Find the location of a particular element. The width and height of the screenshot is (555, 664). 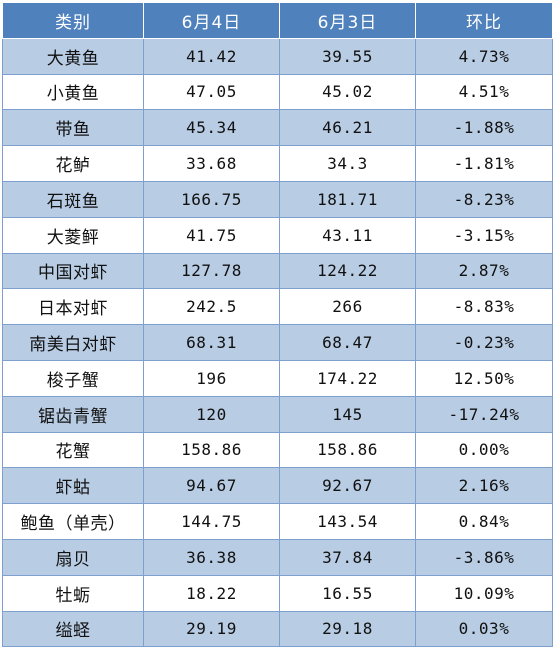

table-row: 梭子蟹 196 174.22 12.50% is located at coordinates (277, 378).